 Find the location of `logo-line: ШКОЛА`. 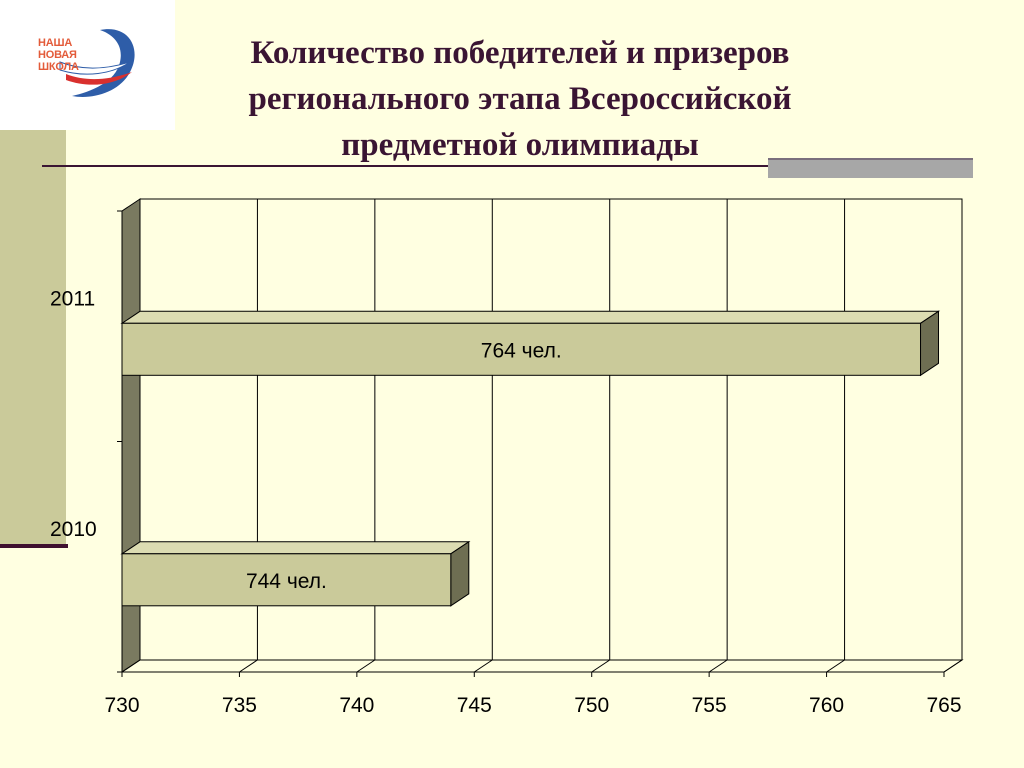

logo-line: ШКОЛА is located at coordinates (58, 67).